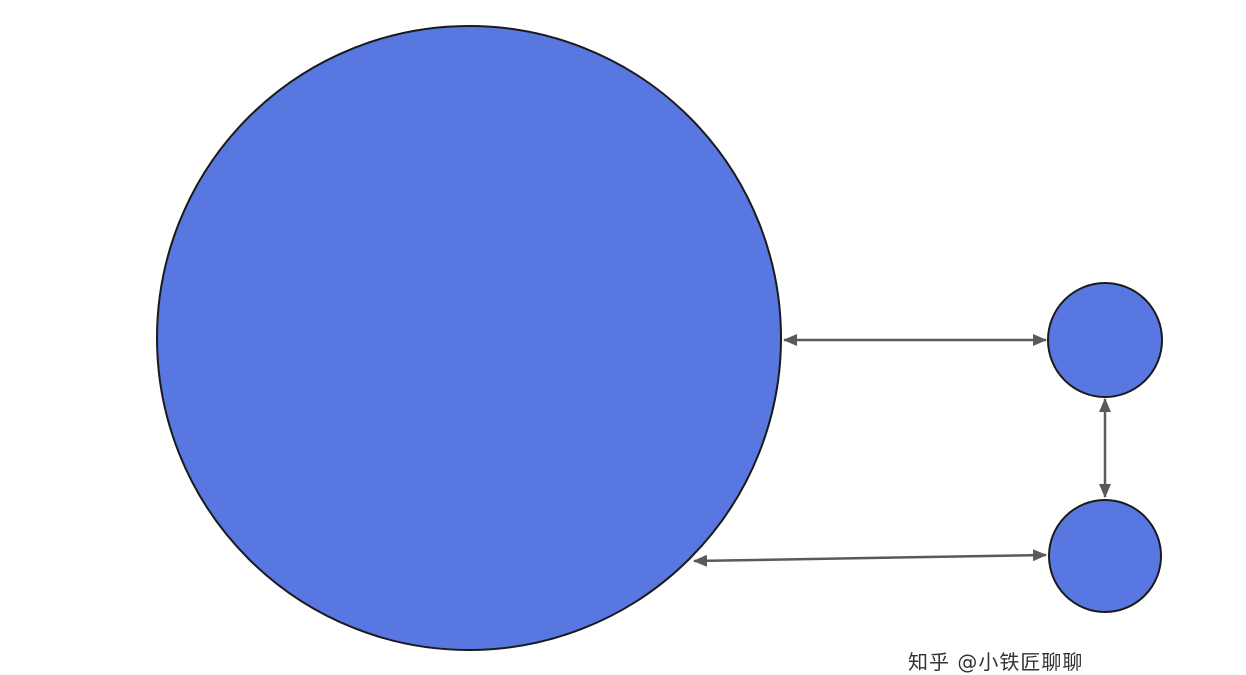 This screenshot has height=675, width=1246. I want to click on edge-large-to-bottom, so click(870, 558).